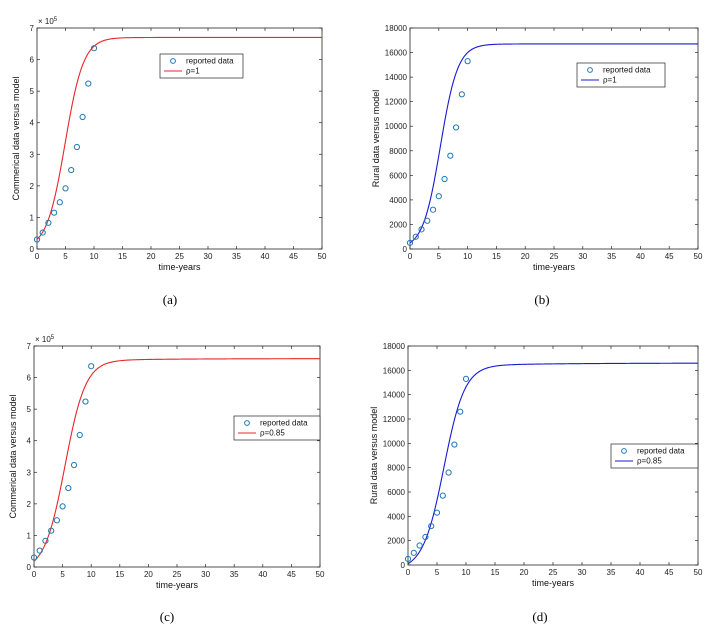  I want to click on x-tick-label: 30, so click(205, 574).